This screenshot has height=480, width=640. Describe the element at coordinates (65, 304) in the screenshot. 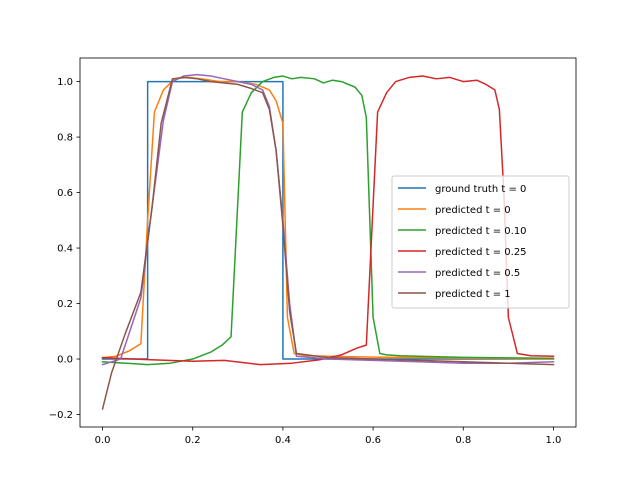

I see `y-tick-label: 0.2` at that location.